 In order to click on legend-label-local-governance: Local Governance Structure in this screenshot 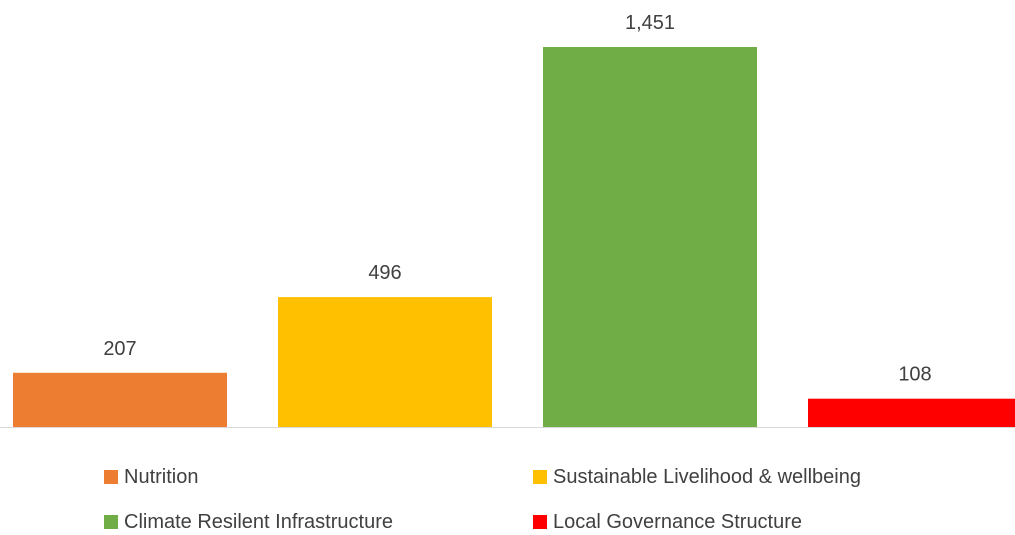, I will do `click(678, 521)`.